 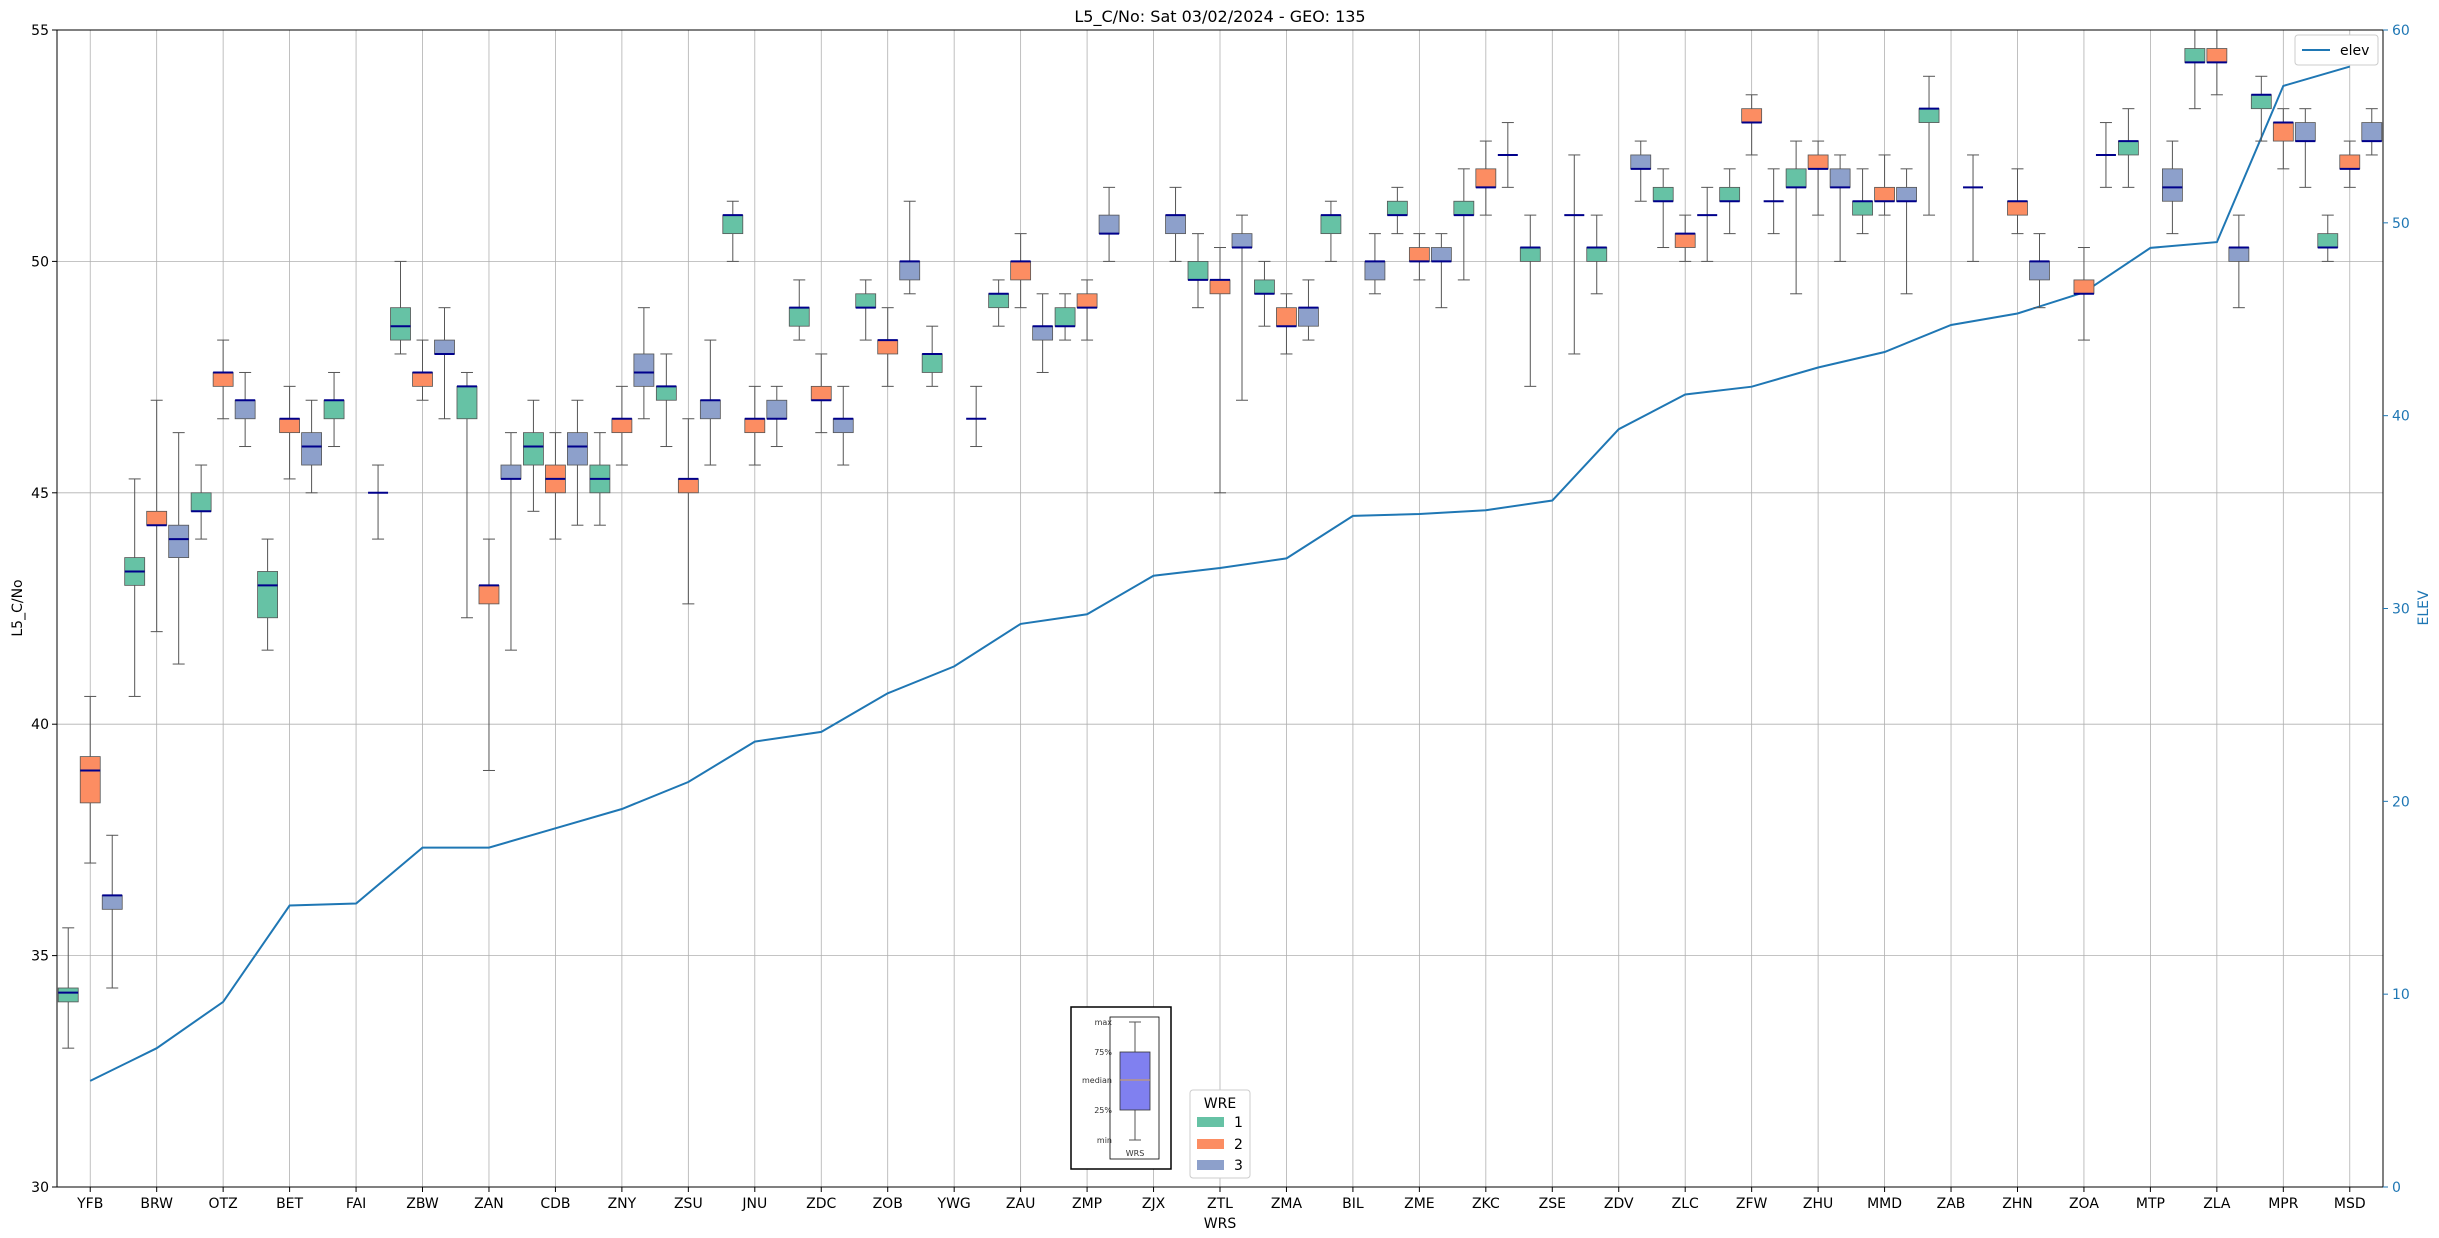 What do you see at coordinates (932, 356) in the screenshot?
I see `box-wre-1-ywg` at bounding box center [932, 356].